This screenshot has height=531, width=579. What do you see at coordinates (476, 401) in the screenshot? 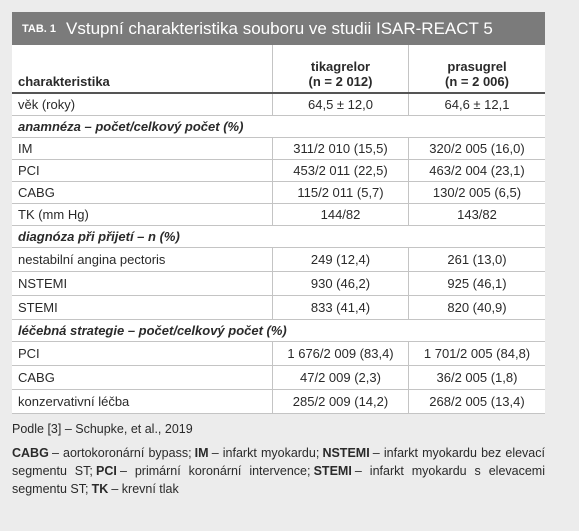
I see `cell-value: 268/2 005 (13,4)` at bounding box center [476, 401].